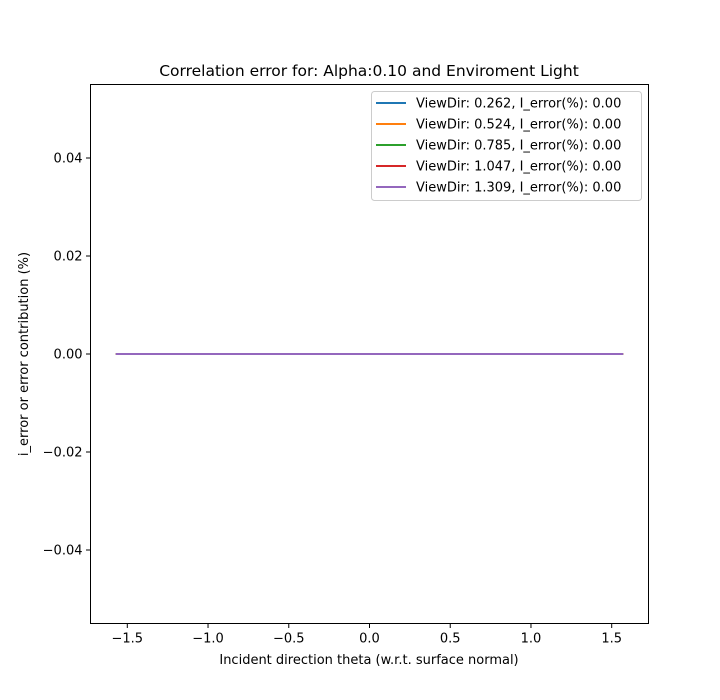 Image resolution: width=720 pixels, height=700 pixels. I want to click on y-tick-label: −0.04, so click(63, 551).